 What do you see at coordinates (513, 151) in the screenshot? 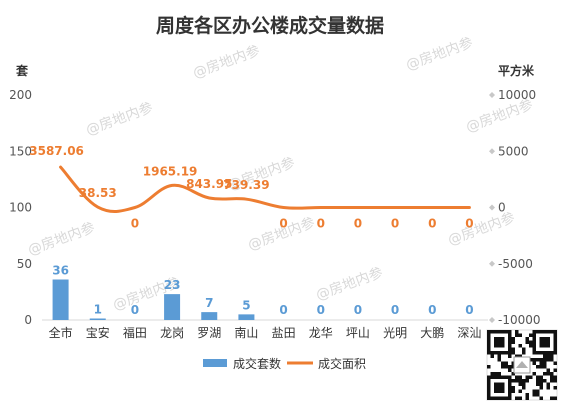
I see `right-axis-tick-label: 5000` at bounding box center [513, 151].